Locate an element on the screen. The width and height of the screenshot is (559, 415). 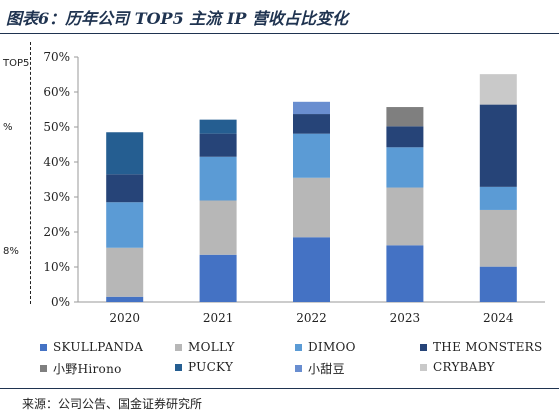
left-fragment-8pct: 8% is located at coordinates (11, 251).